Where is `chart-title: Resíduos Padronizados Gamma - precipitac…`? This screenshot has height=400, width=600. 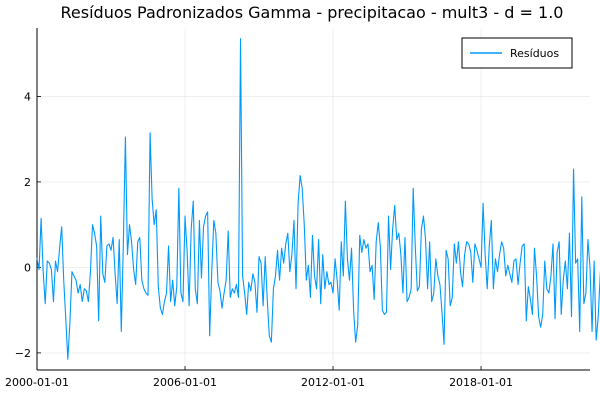
chart-title: Resíduos Padronizados Gamma - precipitac… is located at coordinates (312, 12).